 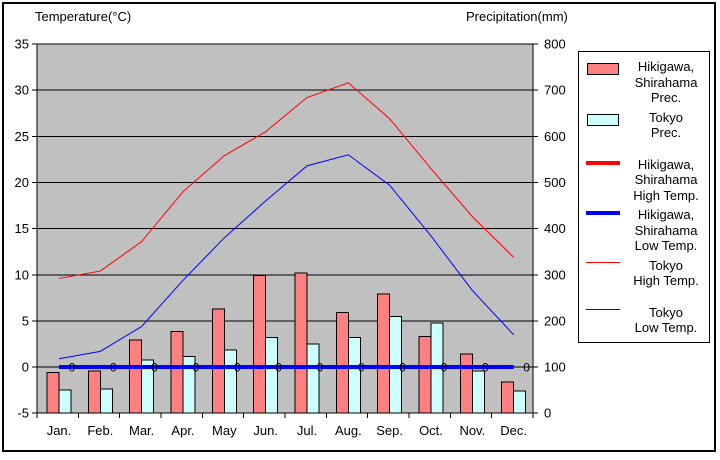 I want to click on temp-axis-label: 0, so click(x=25, y=367).